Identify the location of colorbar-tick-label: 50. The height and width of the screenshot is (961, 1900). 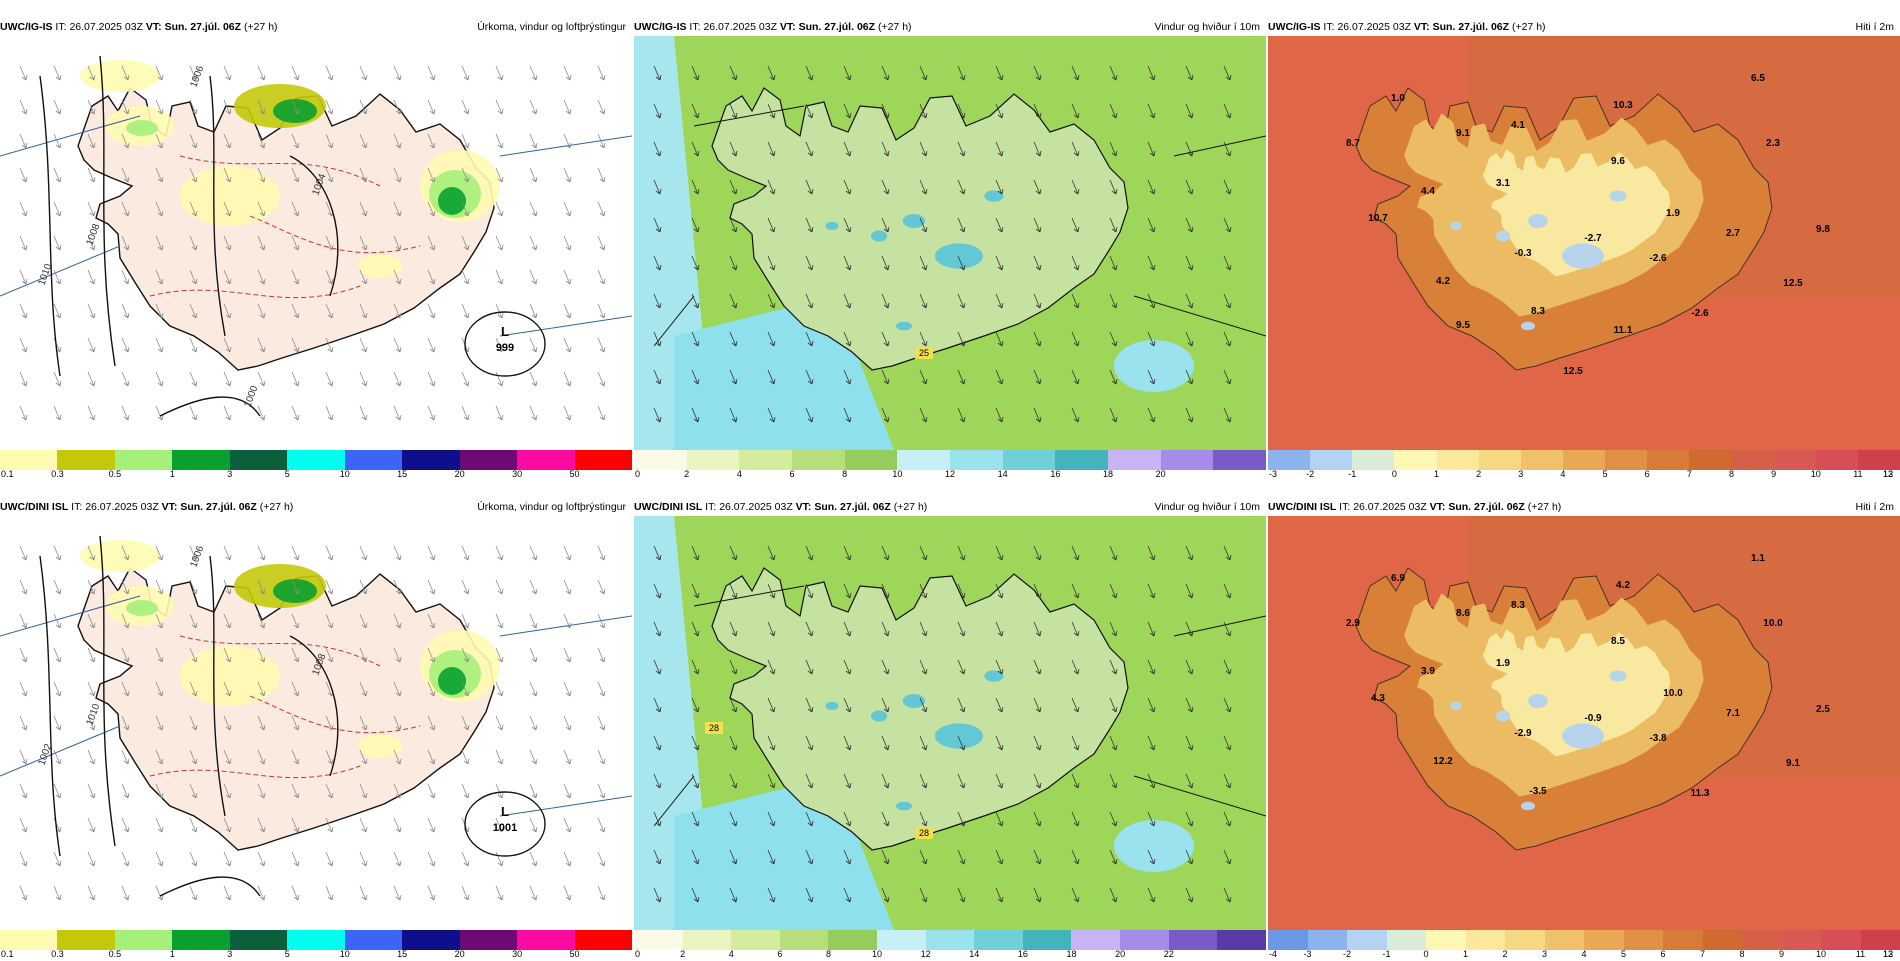
(575, 474).